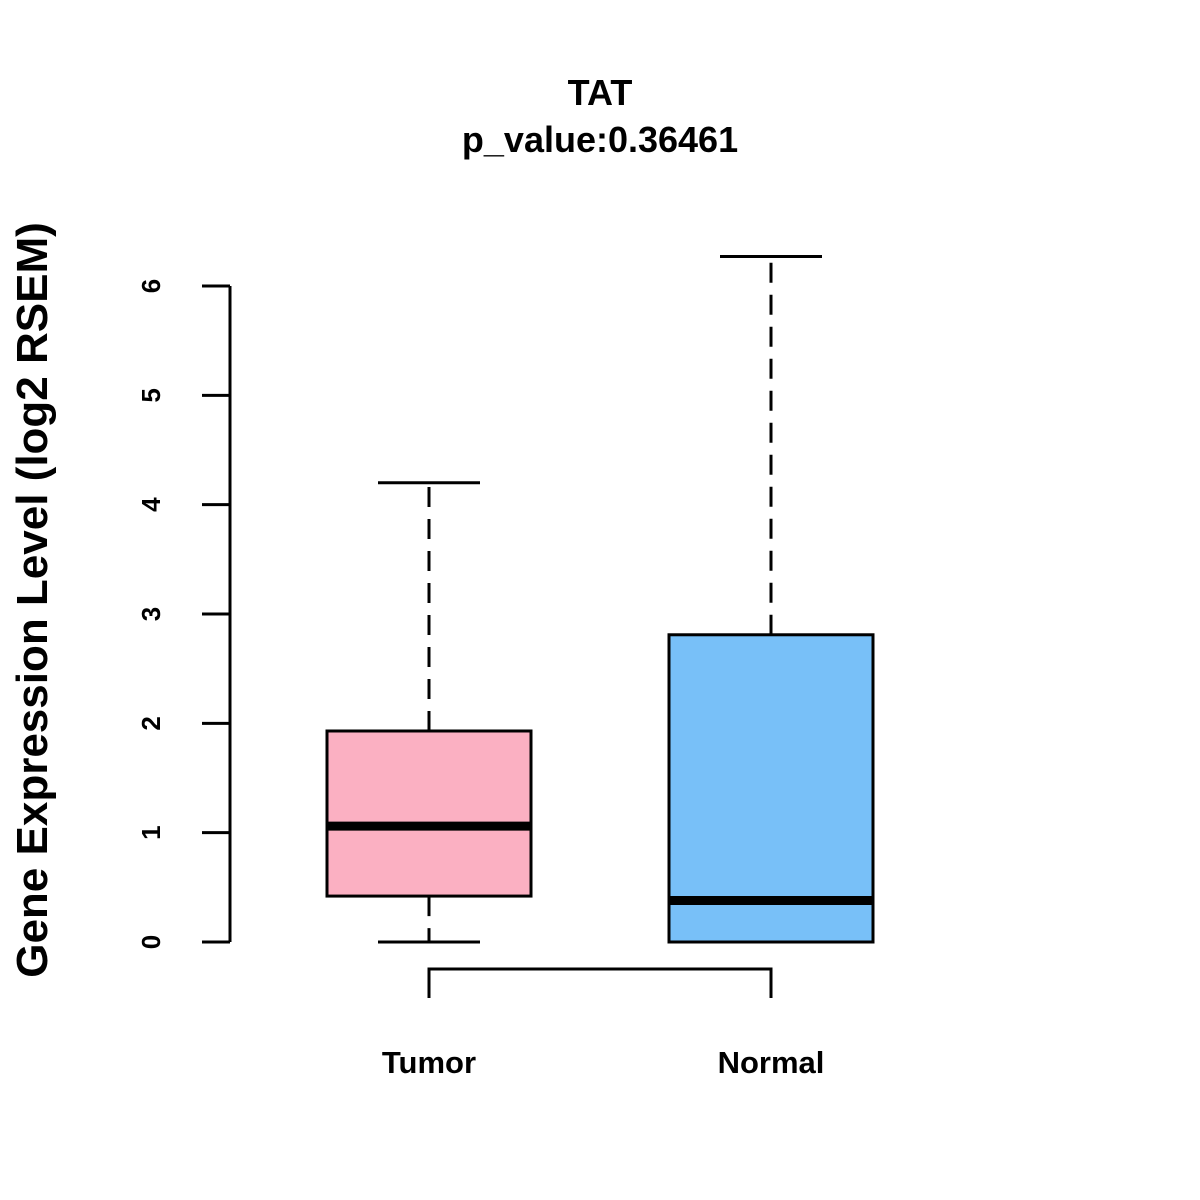 This screenshot has height=1200, width=1200. Describe the element at coordinates (429, 1062) in the screenshot. I see `x-category-label: Tumor` at that location.